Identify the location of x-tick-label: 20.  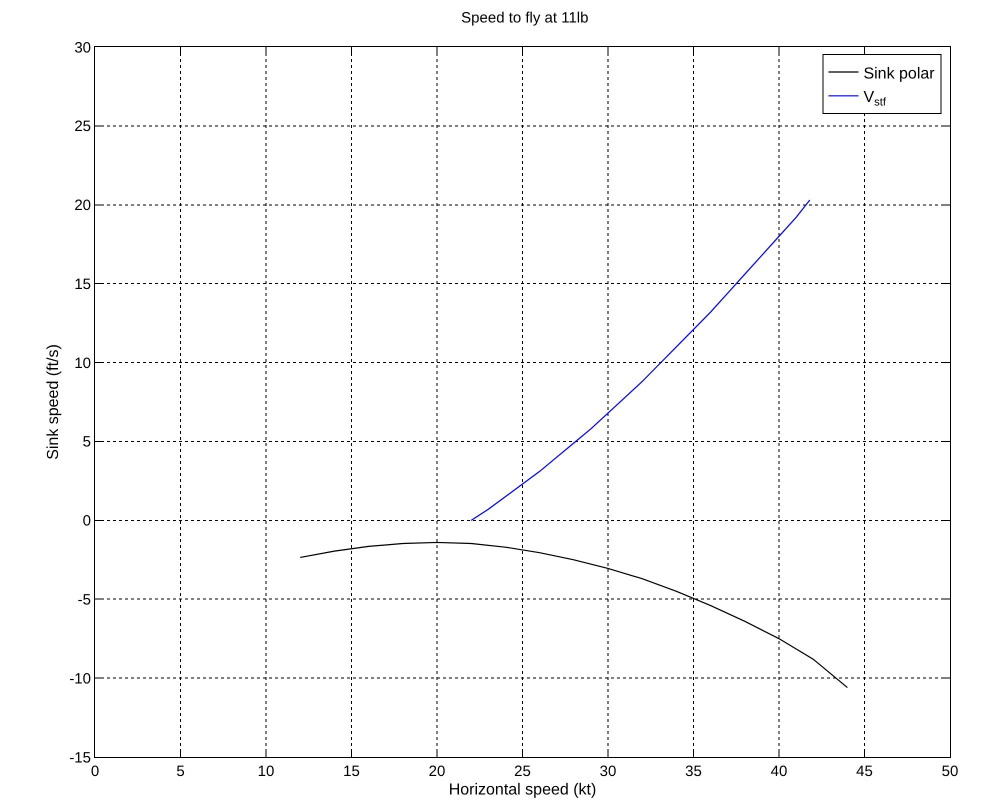
(437, 771).